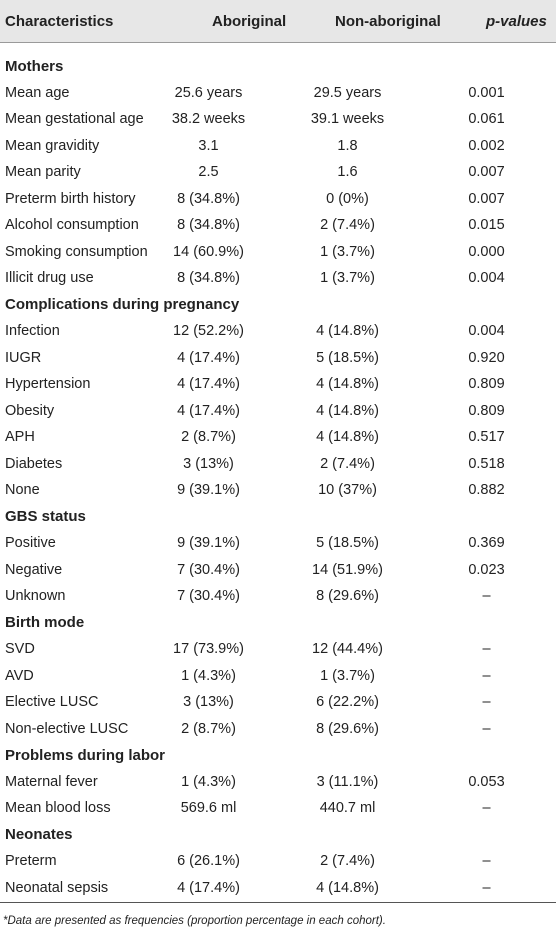 The width and height of the screenshot is (556, 933). I want to click on section-label: Neonates, so click(39, 835).